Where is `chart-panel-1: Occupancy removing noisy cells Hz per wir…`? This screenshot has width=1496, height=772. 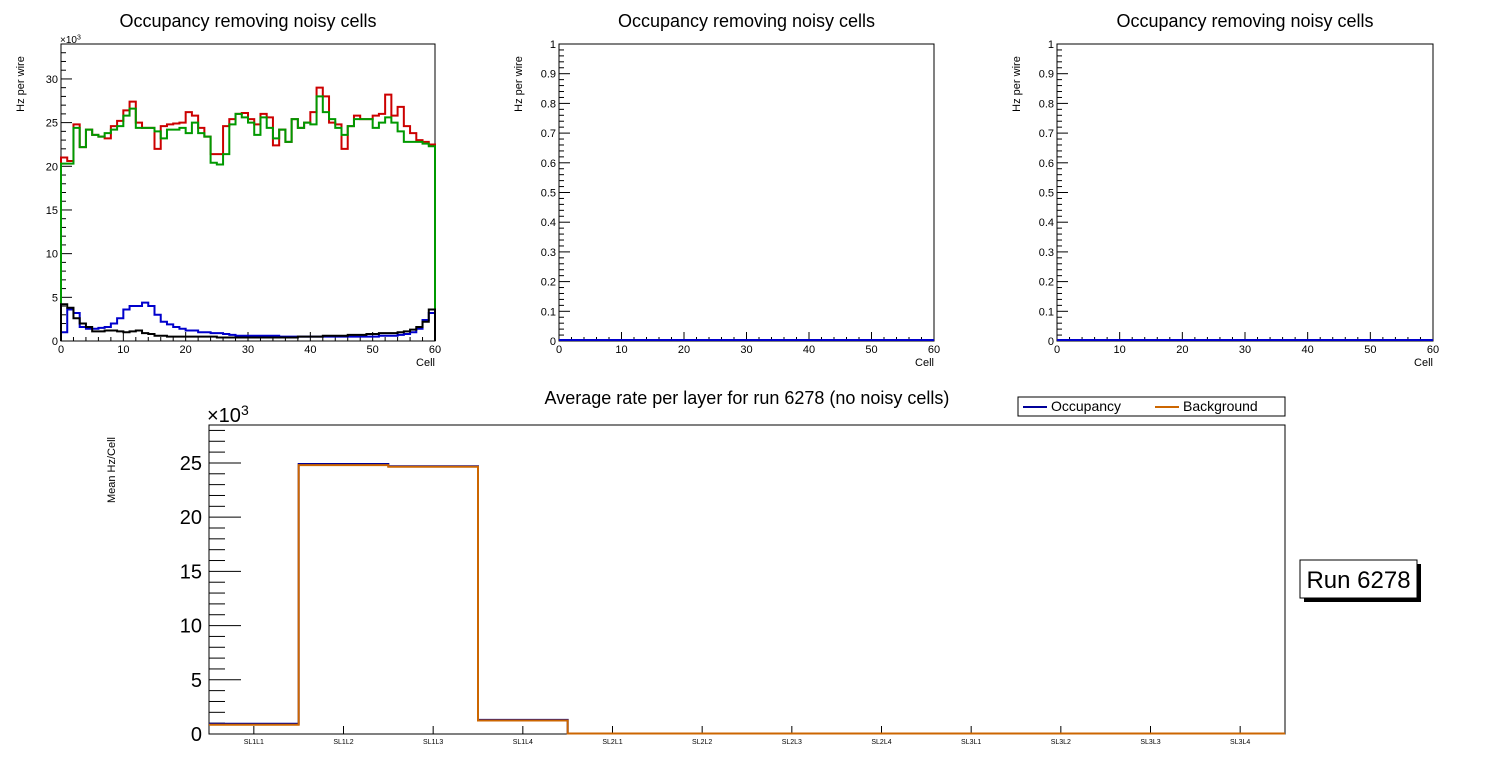
chart-panel-1: Occupancy removing noisy cells Hz per wir… is located at coordinates (228, 190).